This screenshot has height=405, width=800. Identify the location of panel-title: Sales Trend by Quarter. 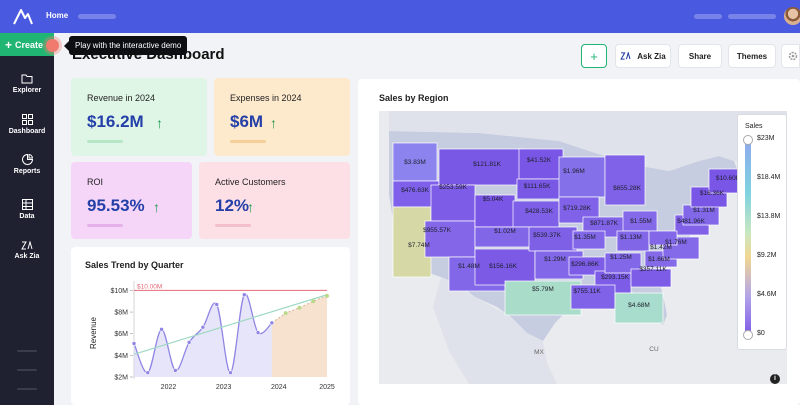
(134, 265).